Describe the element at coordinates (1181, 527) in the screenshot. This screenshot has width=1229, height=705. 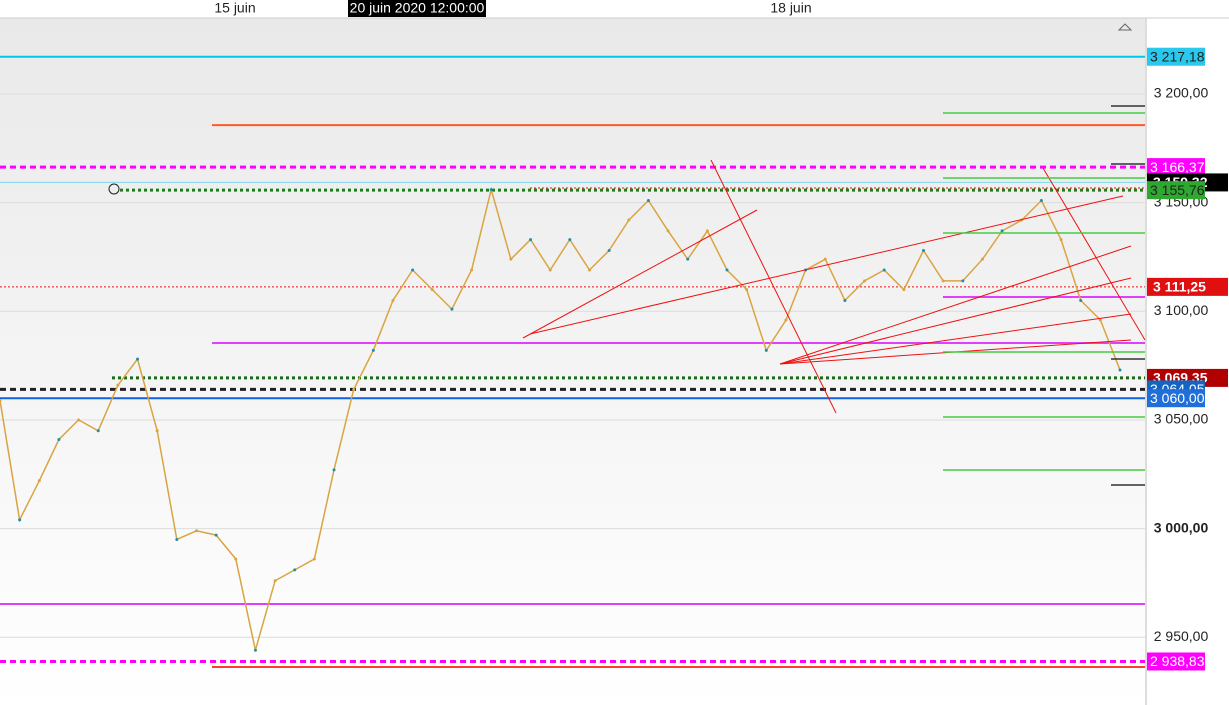
I see `y-tick-label: 3 000,00` at that location.